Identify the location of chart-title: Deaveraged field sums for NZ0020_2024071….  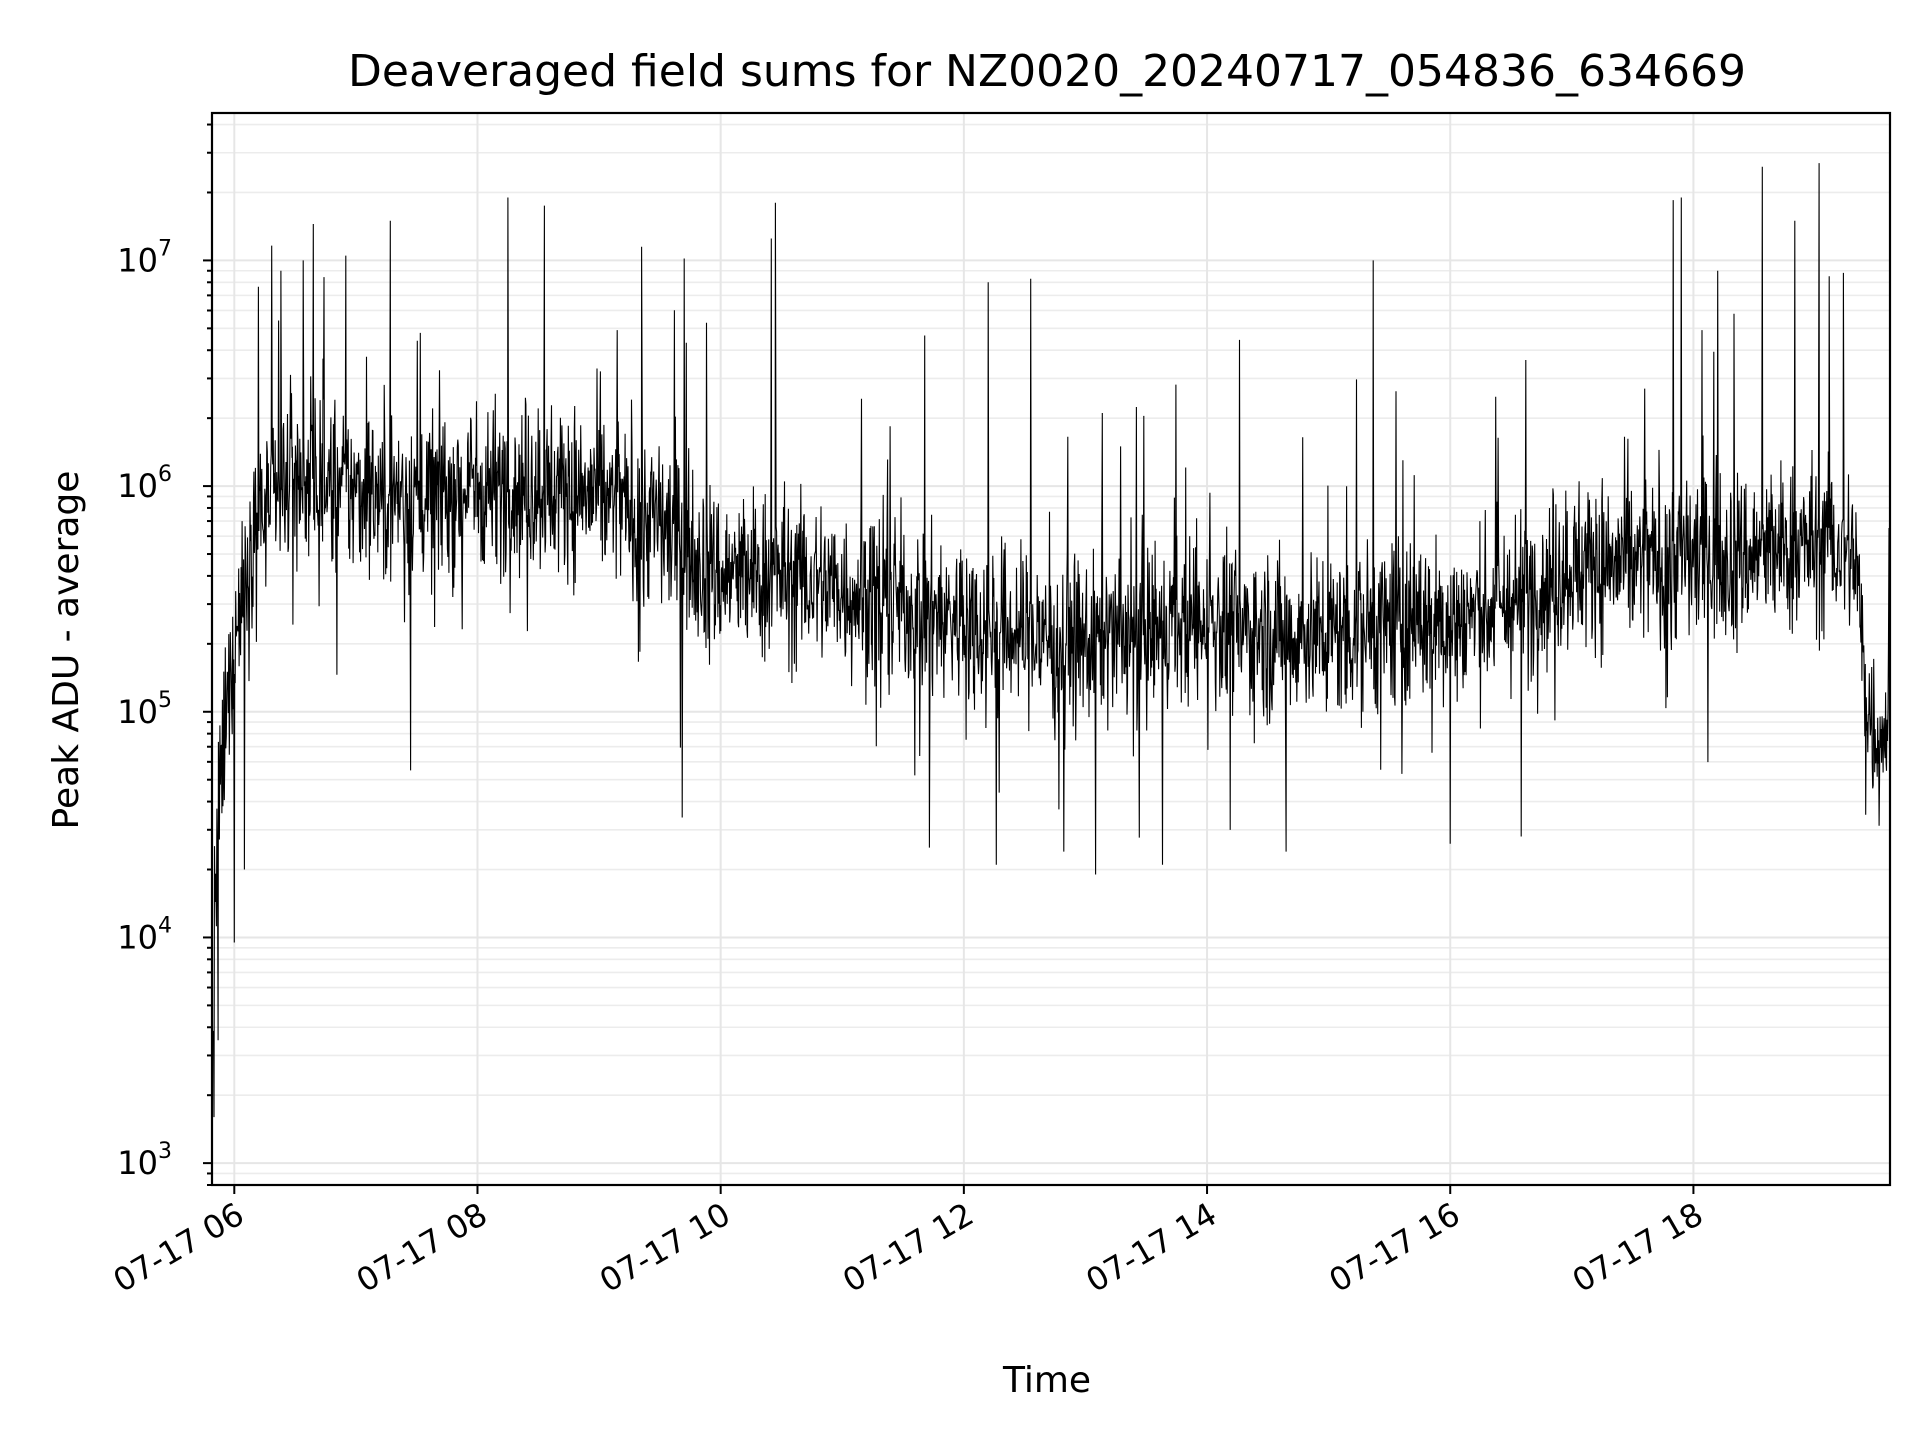
(1047, 71).